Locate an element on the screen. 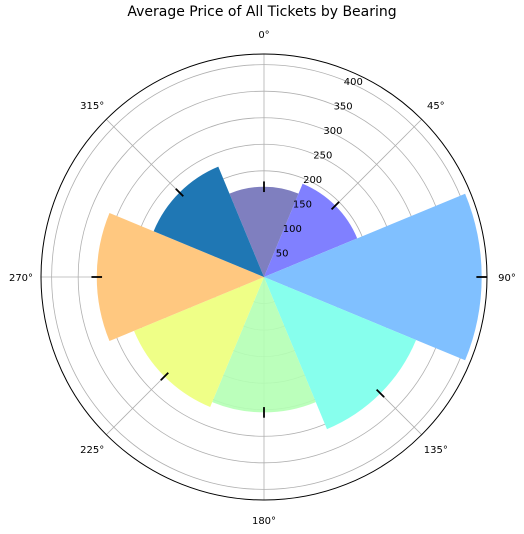 The height and width of the screenshot is (534, 524). bar-270deg is located at coordinates (180, 277).